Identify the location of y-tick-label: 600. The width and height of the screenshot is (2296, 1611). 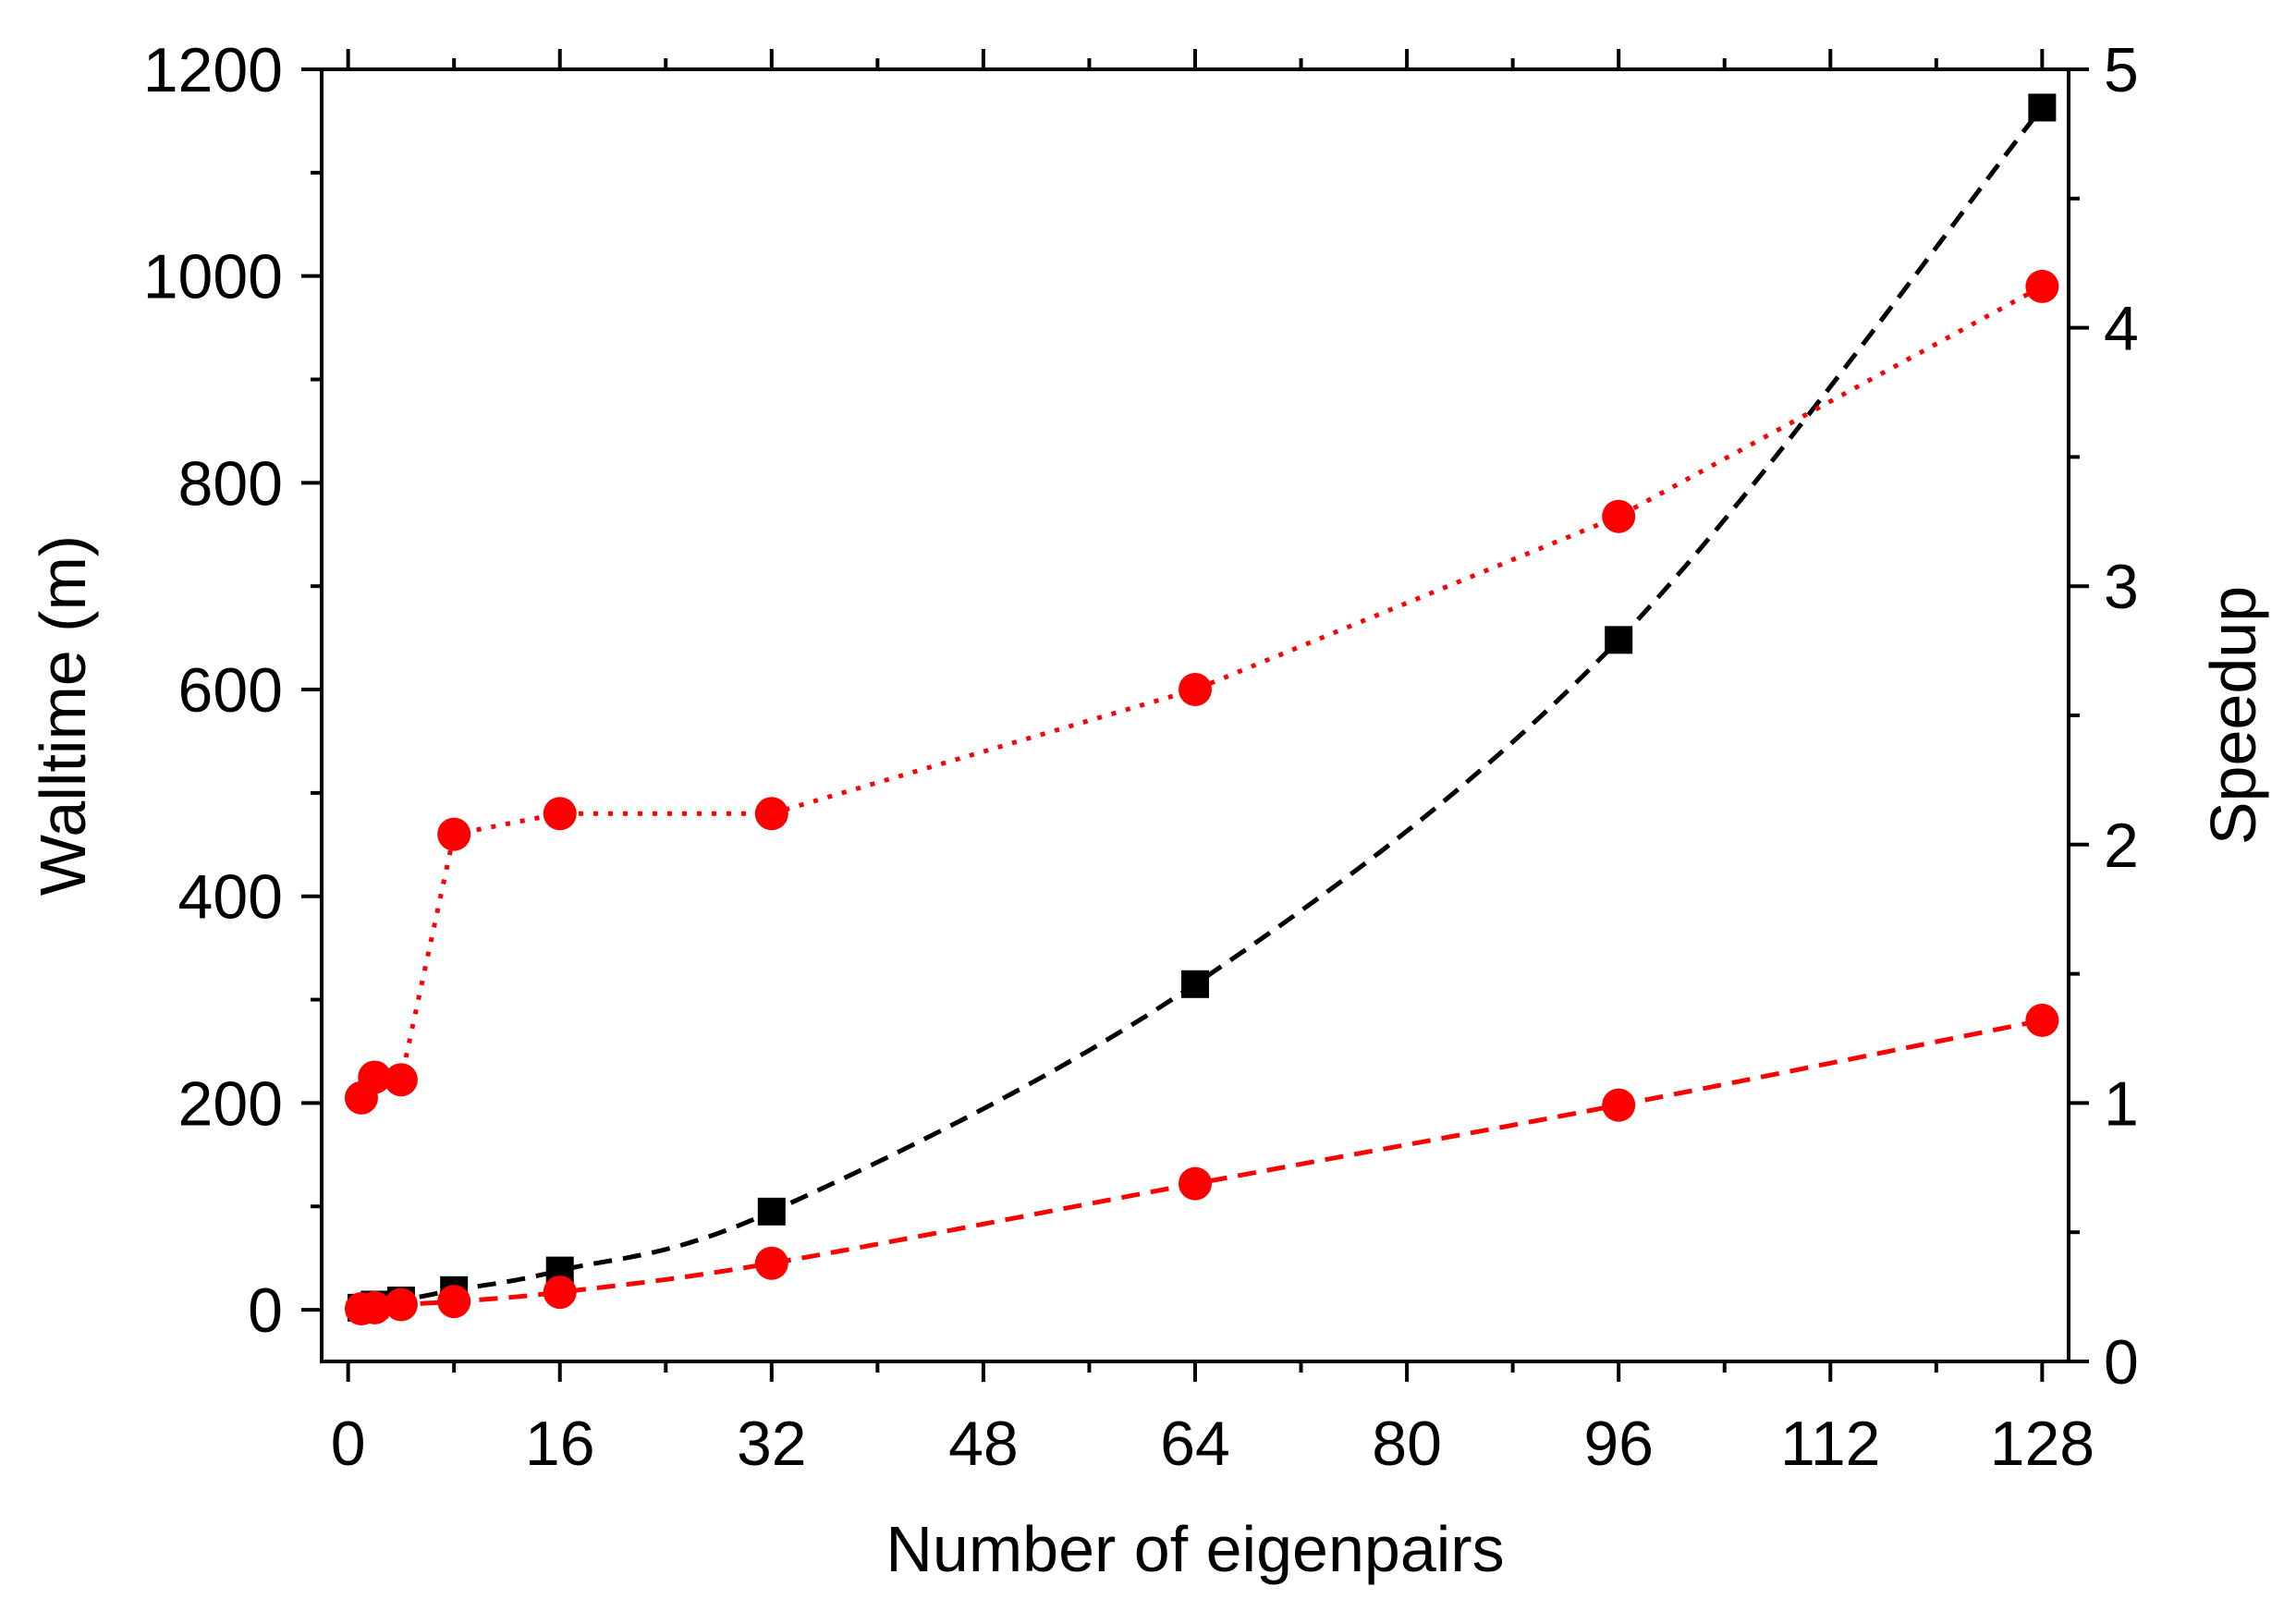
(231, 690).